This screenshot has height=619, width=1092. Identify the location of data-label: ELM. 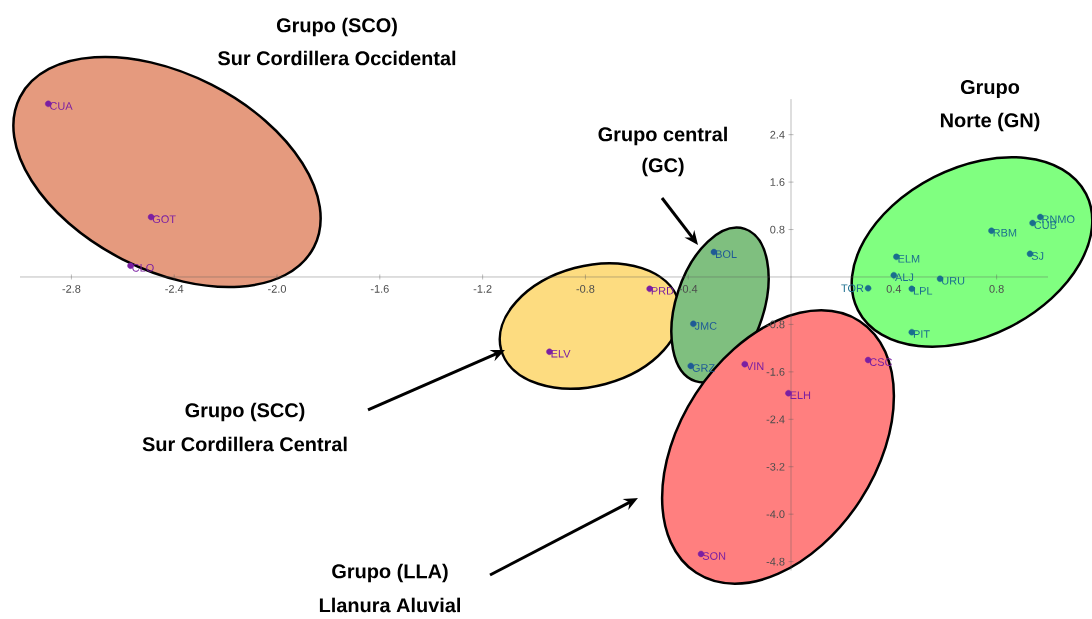
(909, 259).